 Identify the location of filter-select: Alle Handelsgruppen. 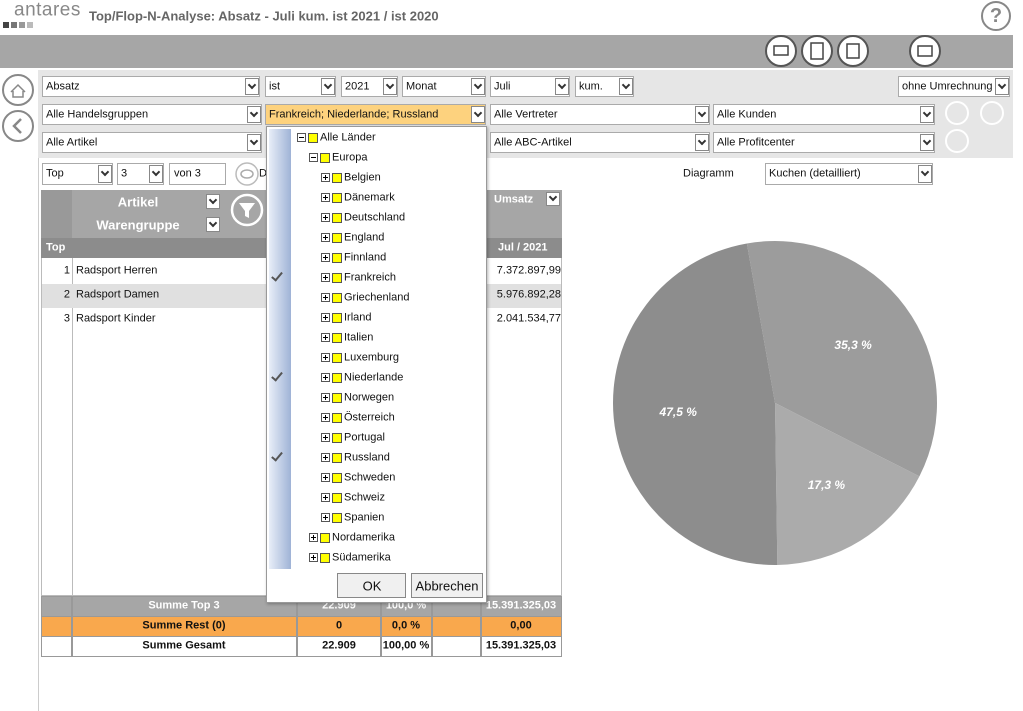
(152, 114).